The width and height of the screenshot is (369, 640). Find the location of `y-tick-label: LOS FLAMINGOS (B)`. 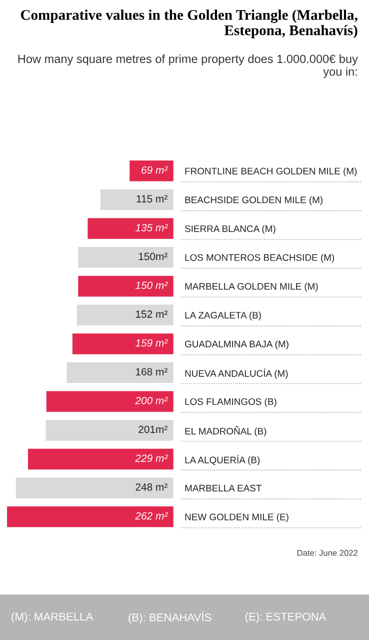

y-tick-label: LOS FLAMINGOS (B) is located at coordinates (230, 402).